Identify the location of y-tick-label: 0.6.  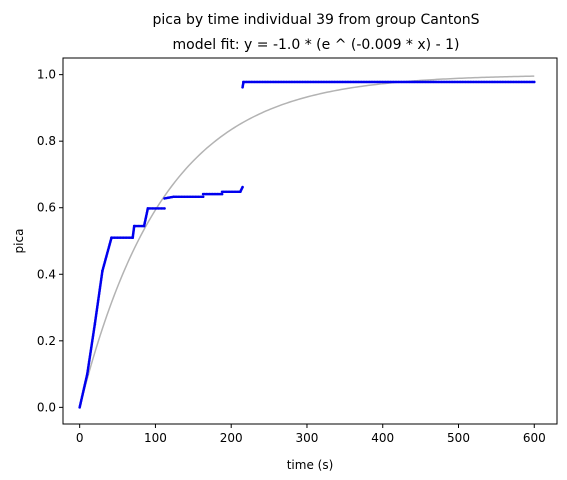
(46, 208).